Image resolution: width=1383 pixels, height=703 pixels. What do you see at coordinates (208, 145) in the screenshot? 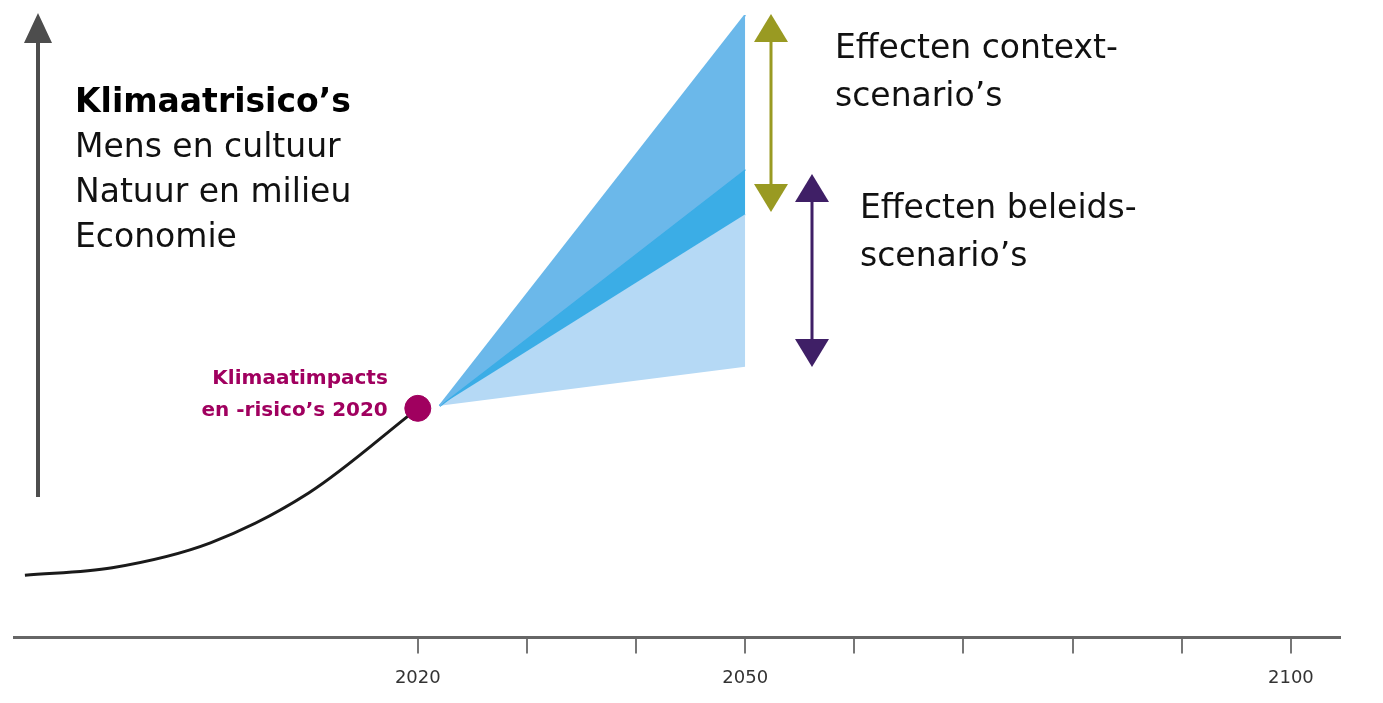
I see `annotation: Mens en cultuur` at bounding box center [208, 145].